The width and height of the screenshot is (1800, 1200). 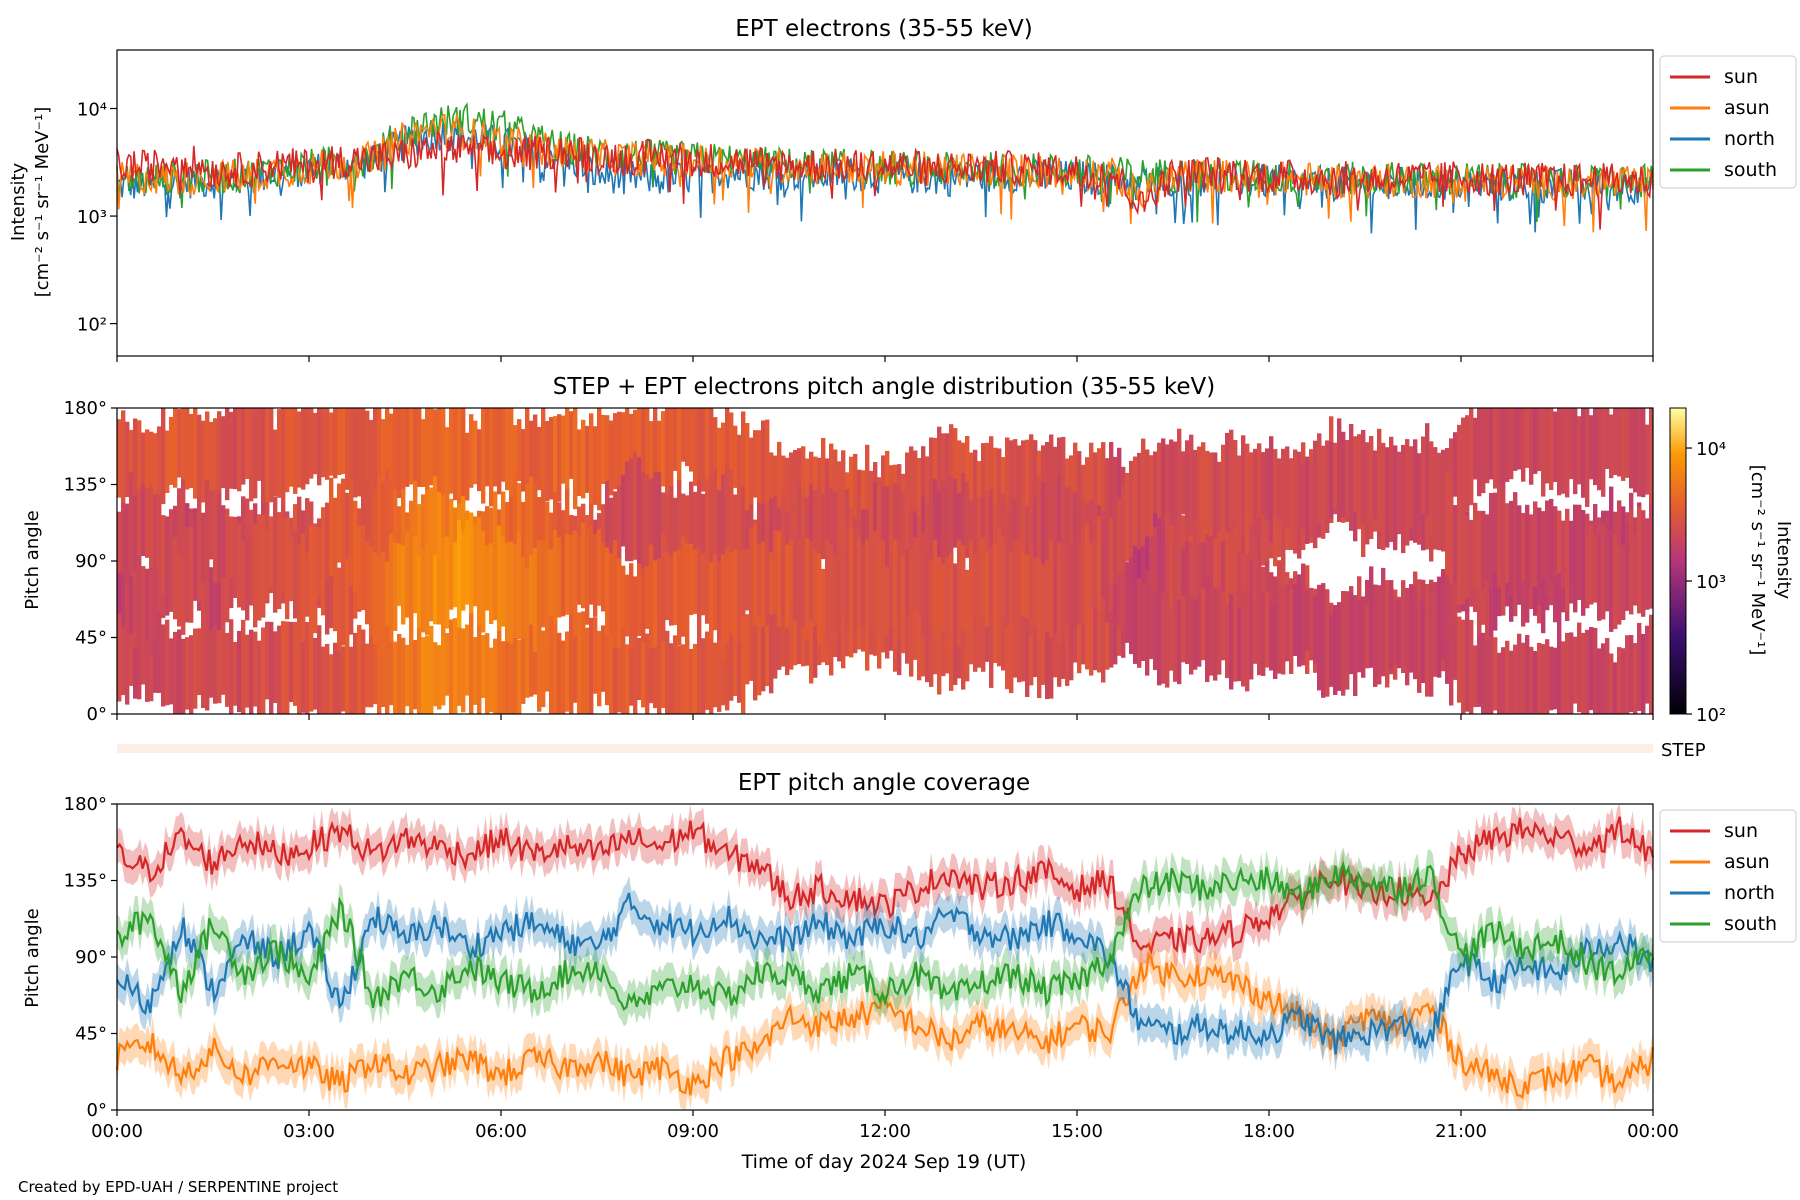 I want to click on intensity-legend: sun asun north south, so click(x=1728, y=122).